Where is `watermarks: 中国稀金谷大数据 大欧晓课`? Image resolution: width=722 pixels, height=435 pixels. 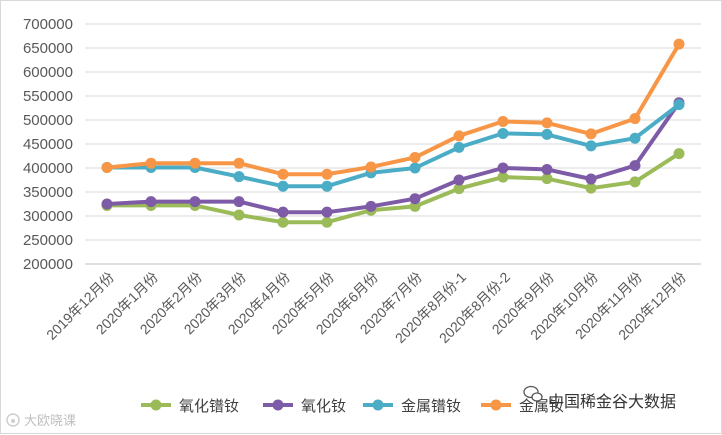 watermarks: 中国稀金谷大数据 大欧晓课 is located at coordinates (341, 407).